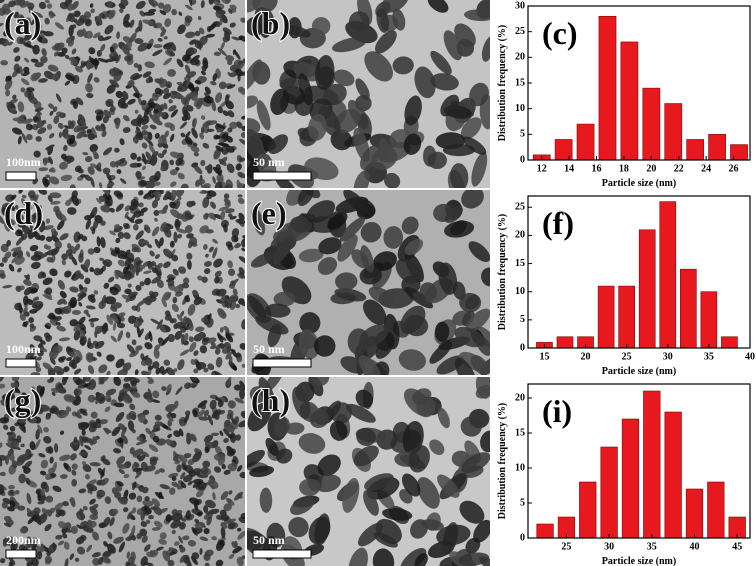  I want to click on x-tick-label: 20, so click(651, 168).